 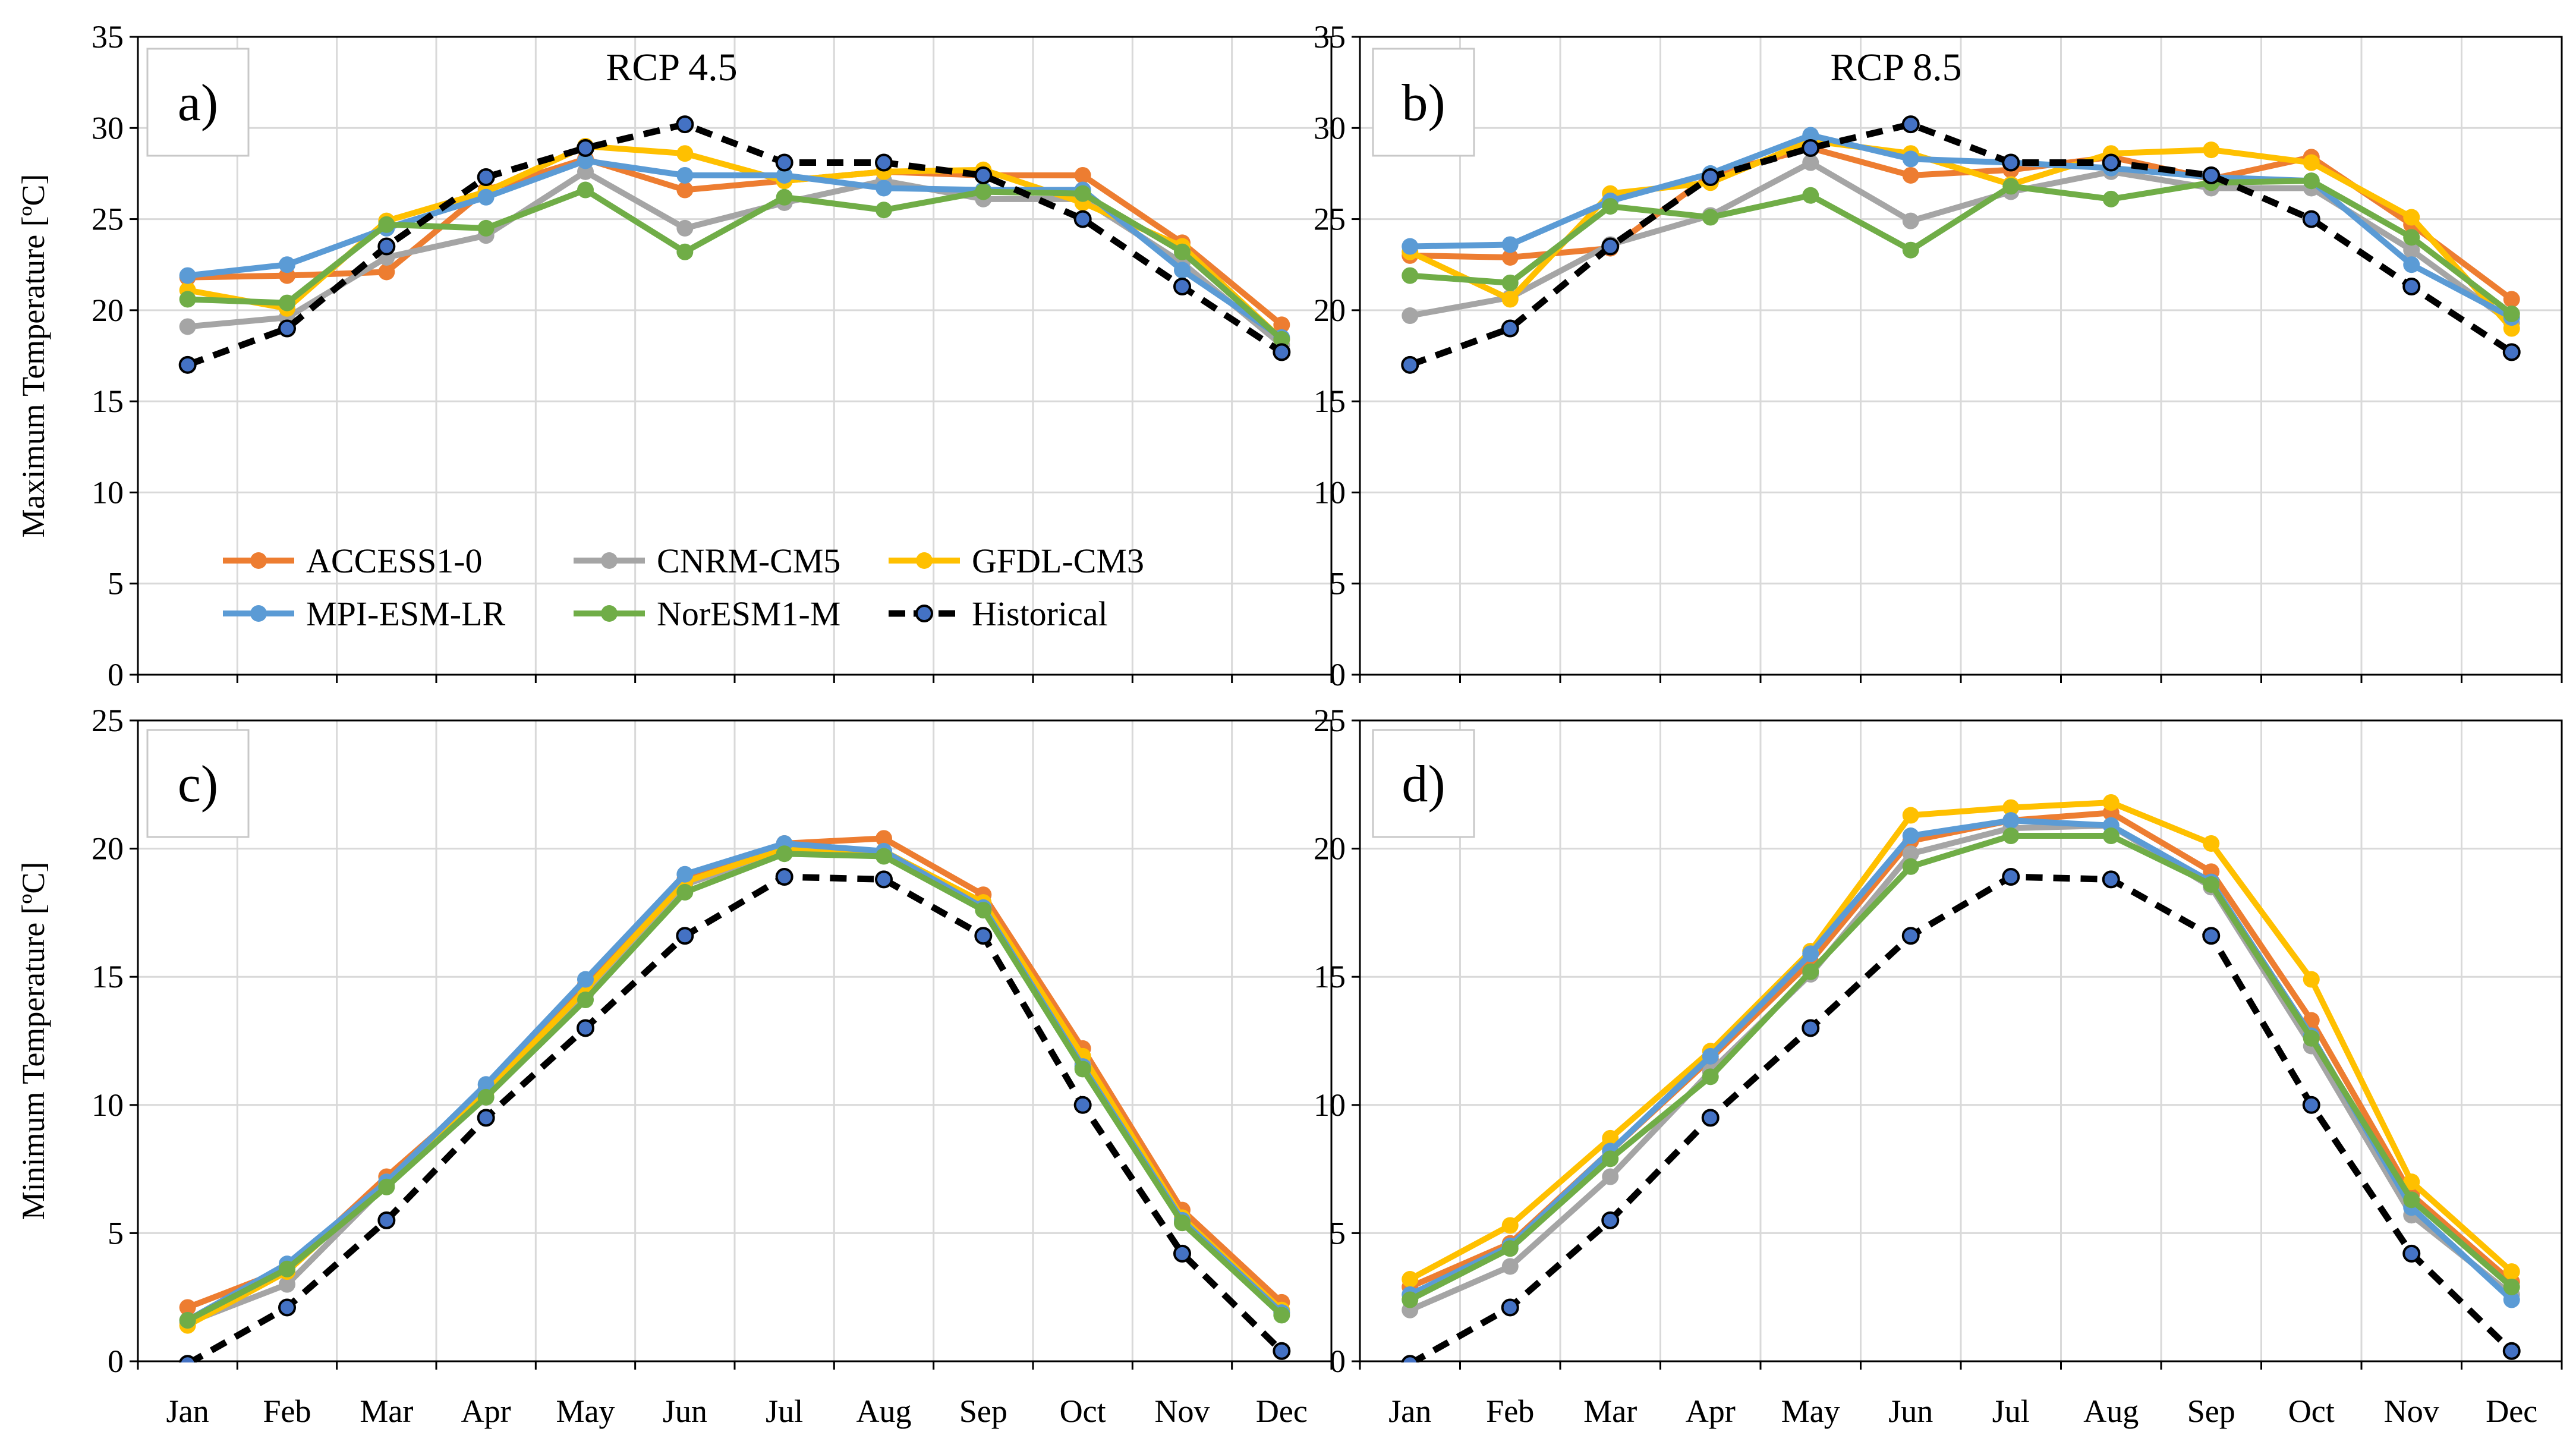 What do you see at coordinates (2311, 1411) in the screenshot?
I see `x-tick-label-oct: Oct` at bounding box center [2311, 1411].